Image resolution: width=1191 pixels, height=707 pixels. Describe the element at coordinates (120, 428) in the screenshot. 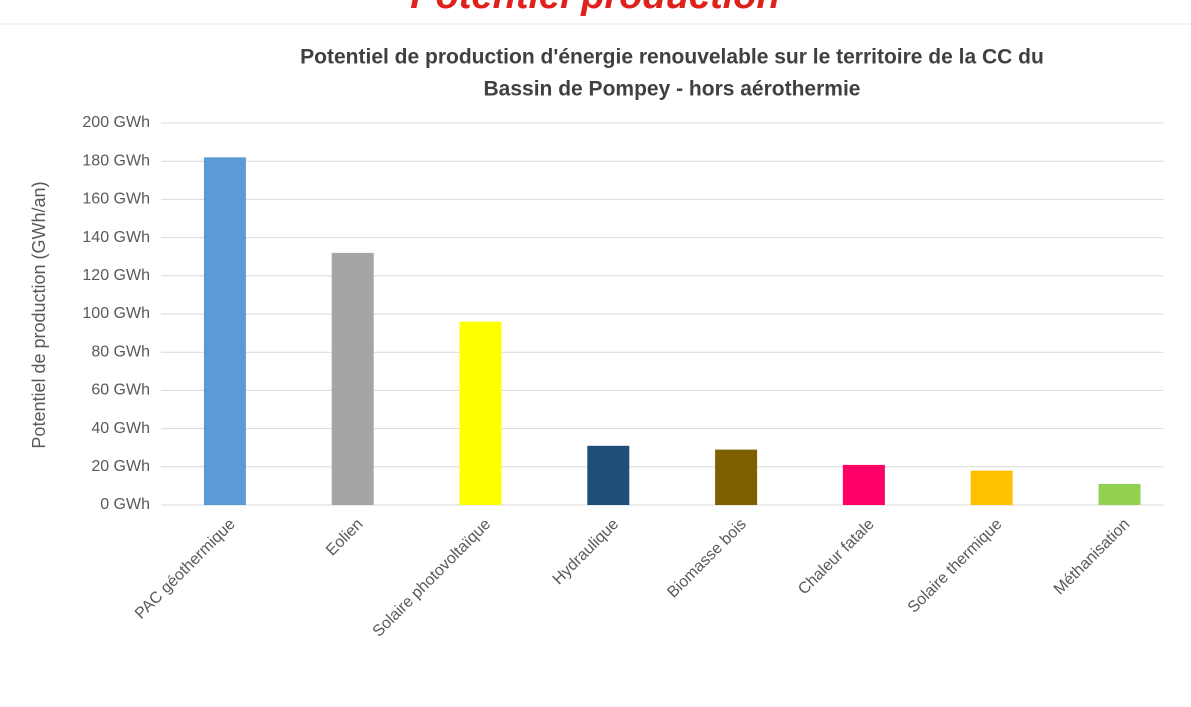

I see `y-tick-label: 40 GWh` at that location.